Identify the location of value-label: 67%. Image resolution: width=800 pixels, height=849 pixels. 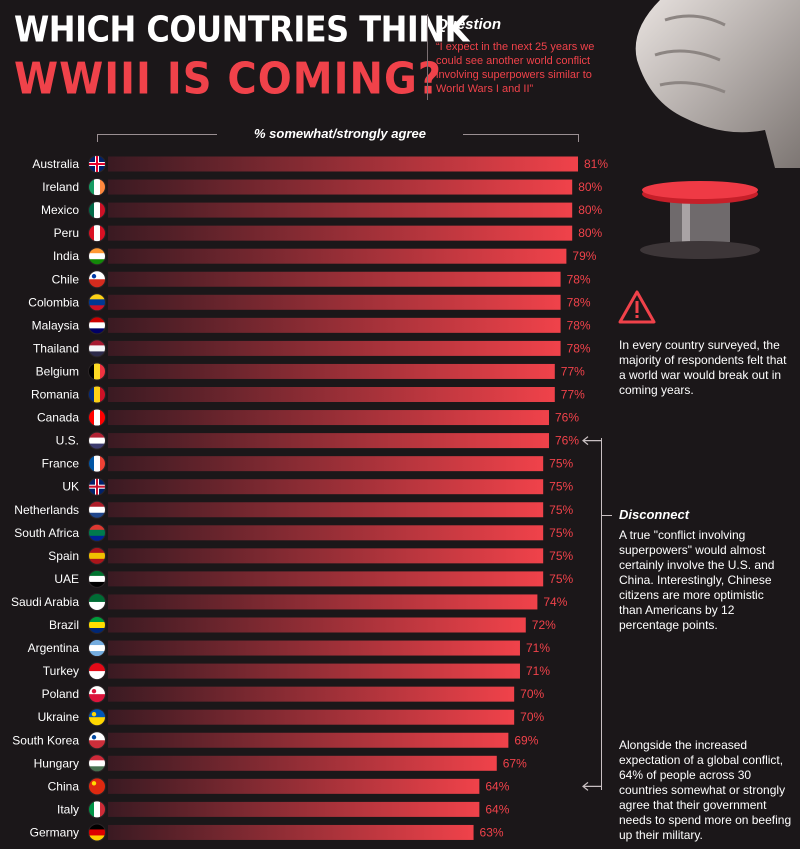
(515, 763).